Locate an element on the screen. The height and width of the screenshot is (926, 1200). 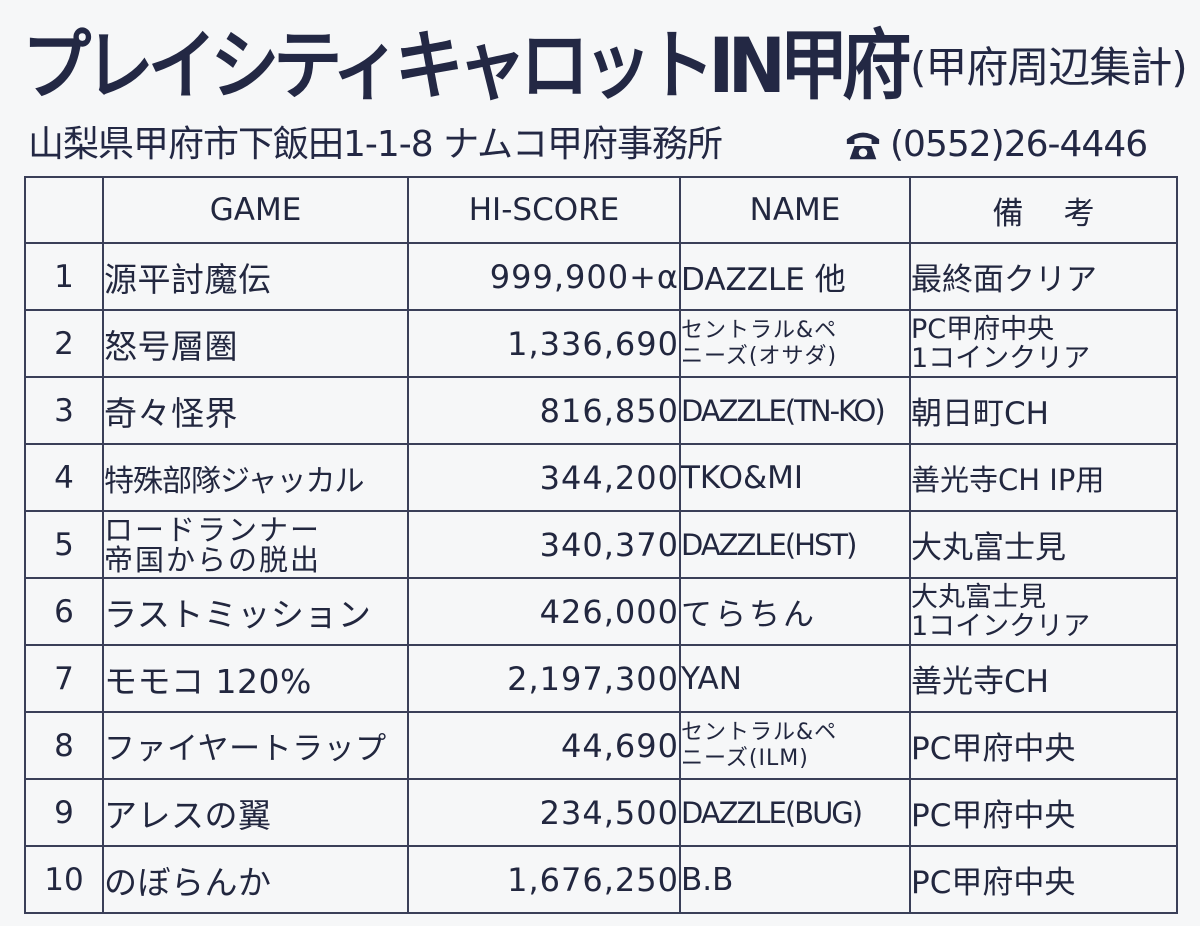
remarks-cell: 最終面クリア is located at coordinates (1043, 276).